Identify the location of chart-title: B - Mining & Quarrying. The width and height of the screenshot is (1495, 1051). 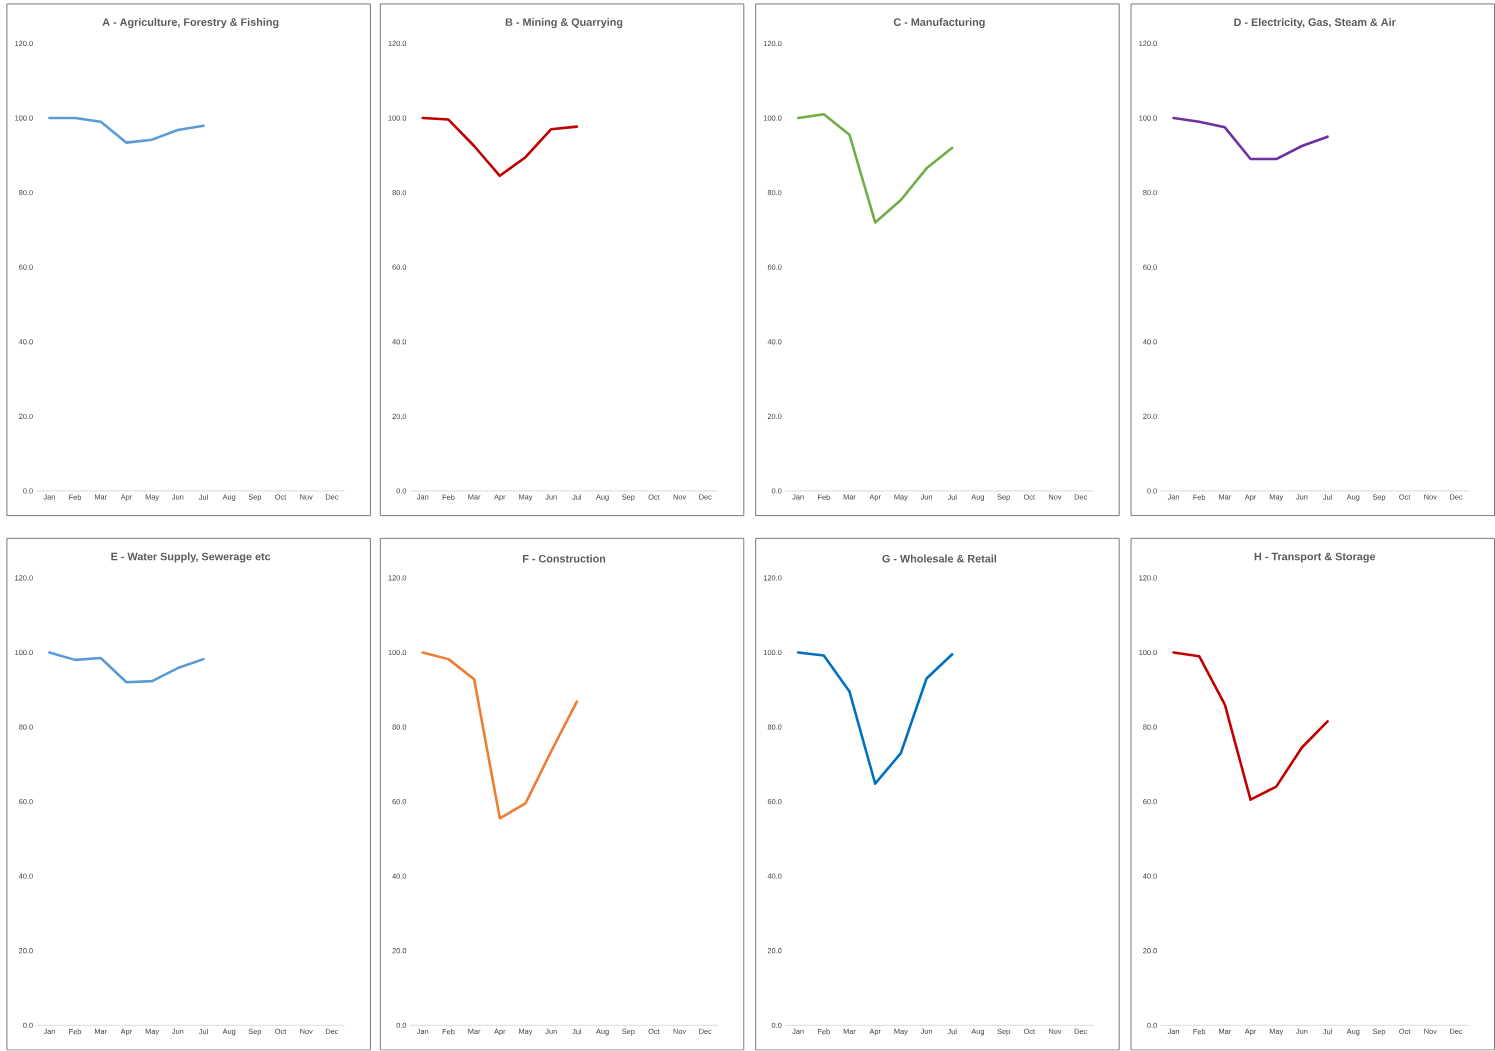
(564, 23).